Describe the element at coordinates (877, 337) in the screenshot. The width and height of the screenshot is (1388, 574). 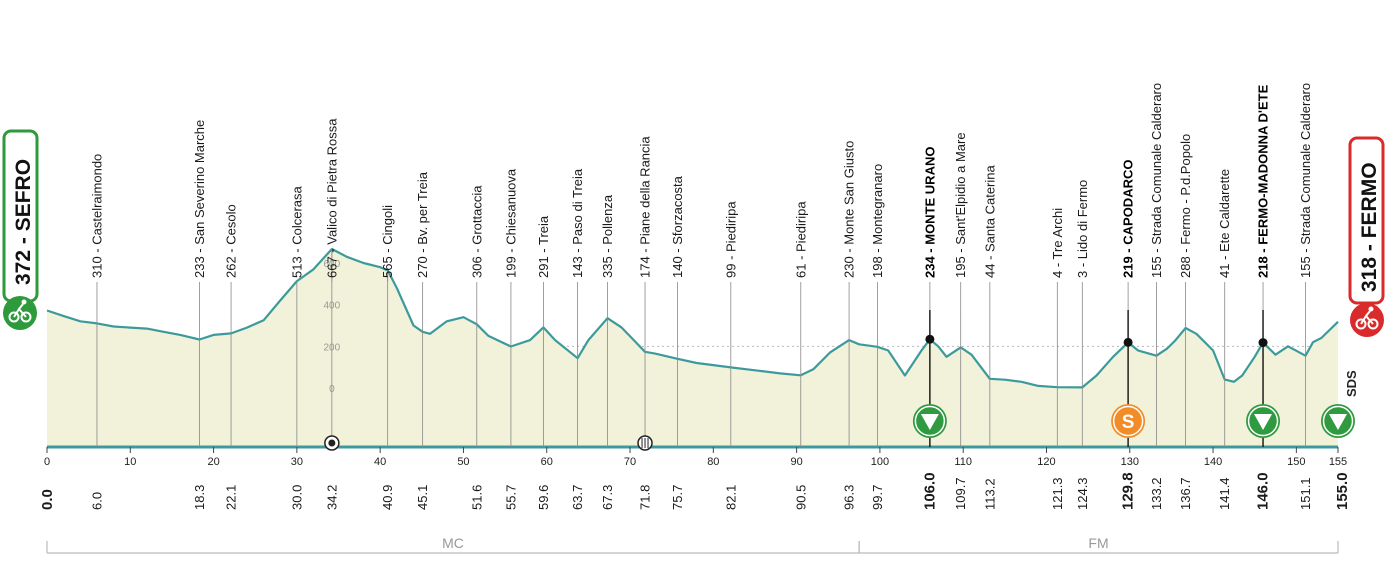
I see `waypoint: 198 - Montegranaro 99.7` at that location.